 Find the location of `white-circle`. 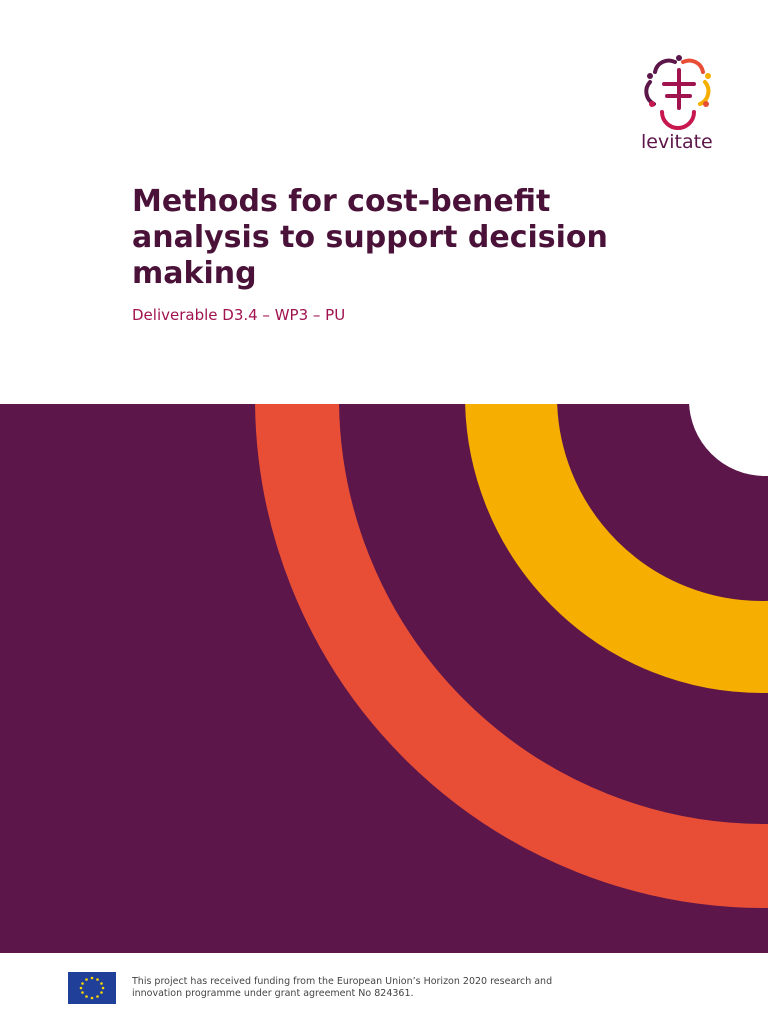

white-circle is located at coordinates (728, 440).